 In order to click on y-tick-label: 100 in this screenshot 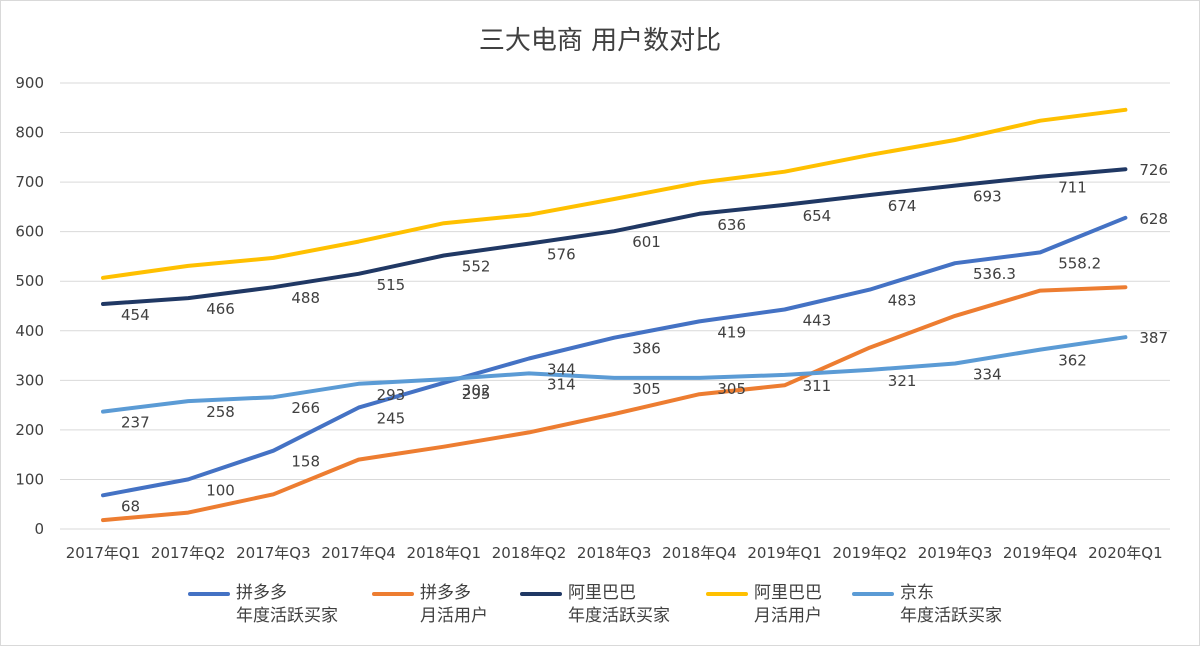, I will do `click(29, 479)`.